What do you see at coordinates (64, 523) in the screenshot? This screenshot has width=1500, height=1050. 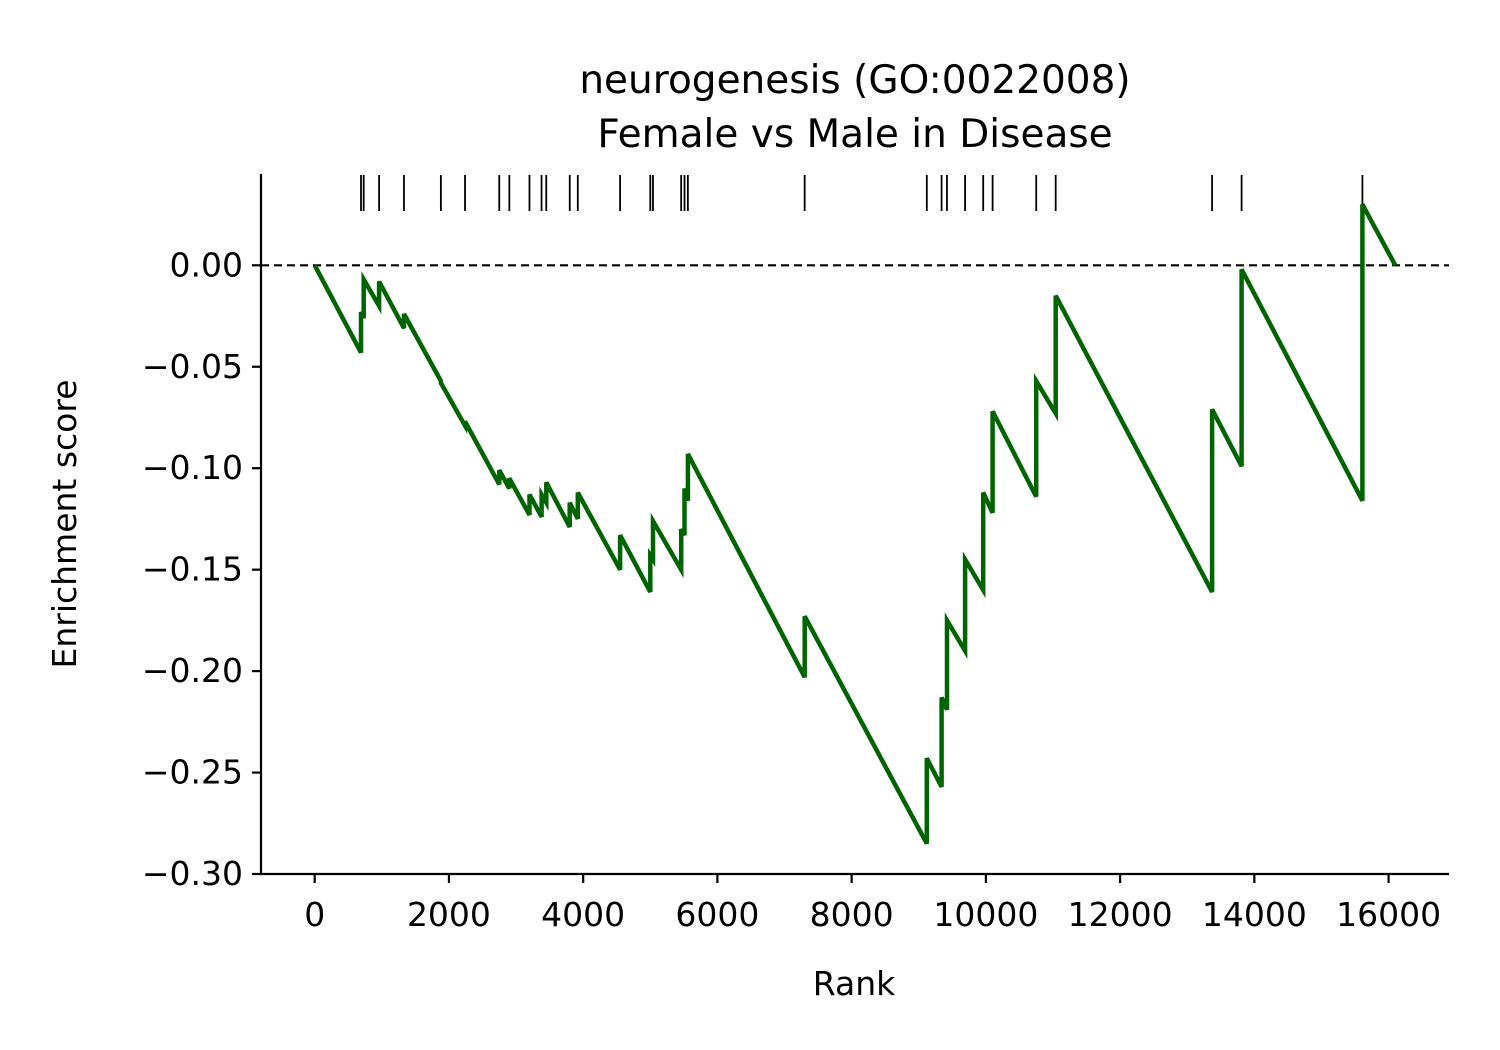 I see `y-axis-label: Enrichment score` at bounding box center [64, 523].